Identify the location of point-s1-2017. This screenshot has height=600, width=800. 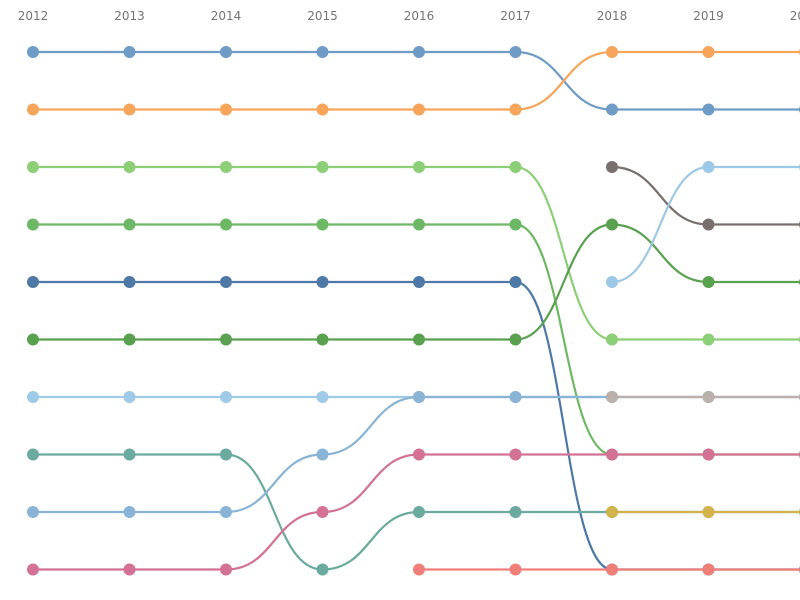
(515, 52).